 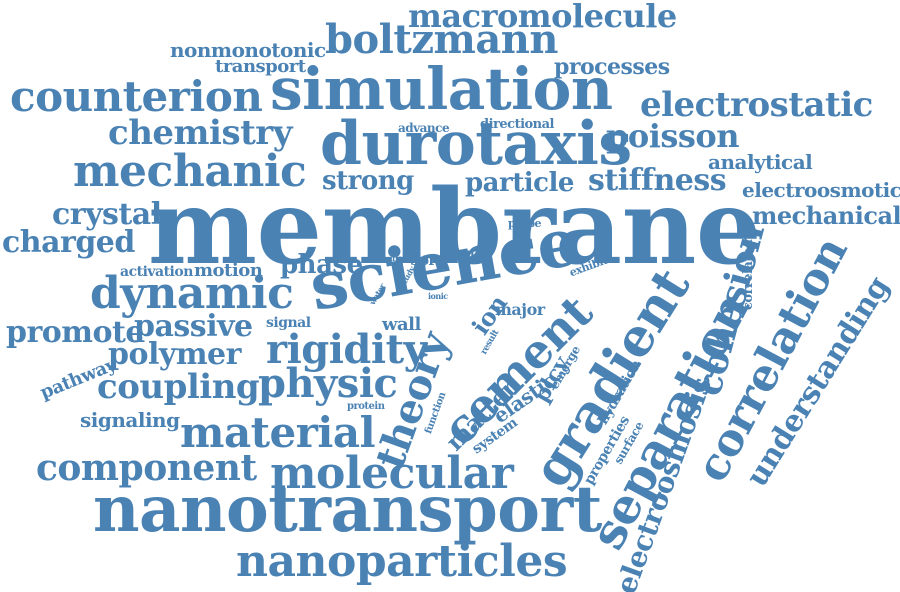 I want to click on word-transport: transport, so click(x=260, y=66).